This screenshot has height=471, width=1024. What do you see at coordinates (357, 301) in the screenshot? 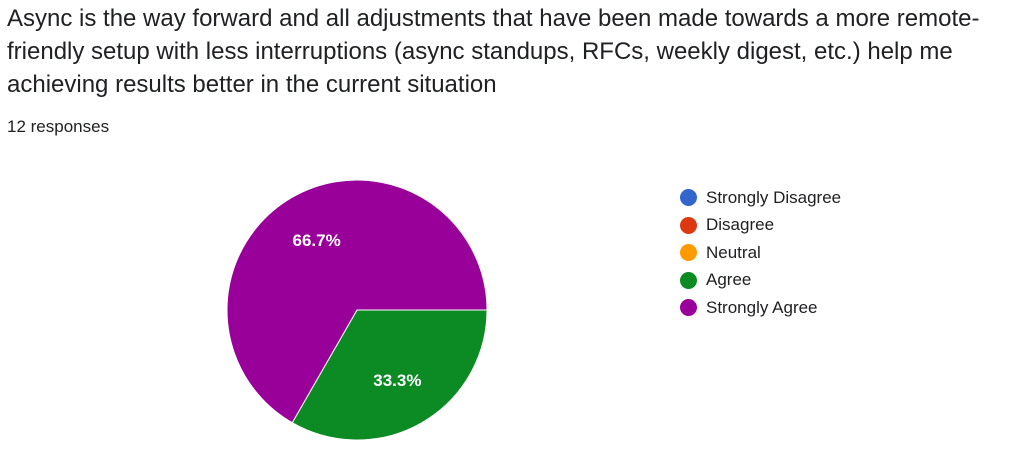
I see `pie-slice-strongly-agree` at bounding box center [357, 301].